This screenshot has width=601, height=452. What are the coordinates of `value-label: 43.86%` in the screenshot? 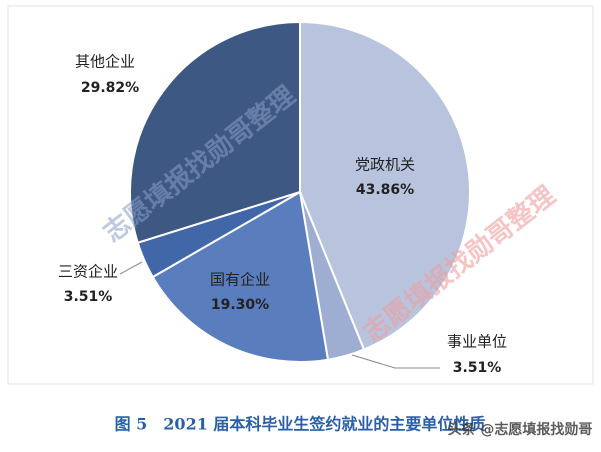 It's located at (385, 190).